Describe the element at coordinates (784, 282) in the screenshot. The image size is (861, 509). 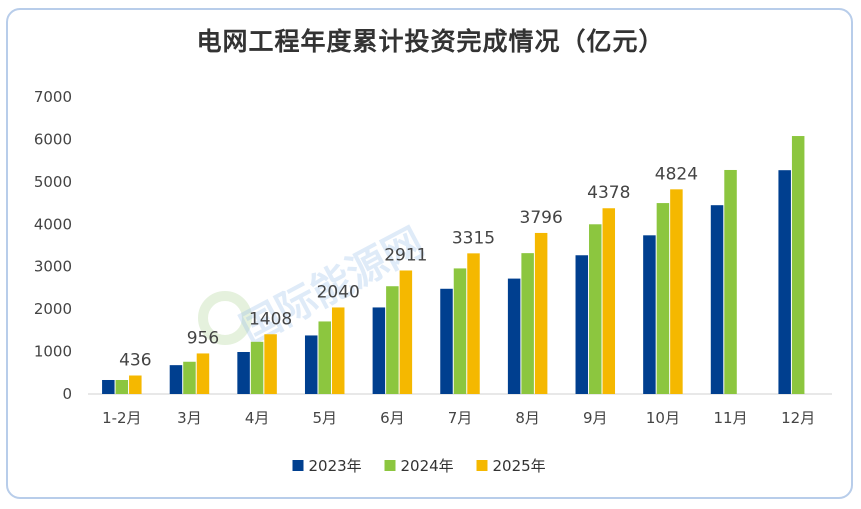
I see `bar-2023年-12月` at that location.